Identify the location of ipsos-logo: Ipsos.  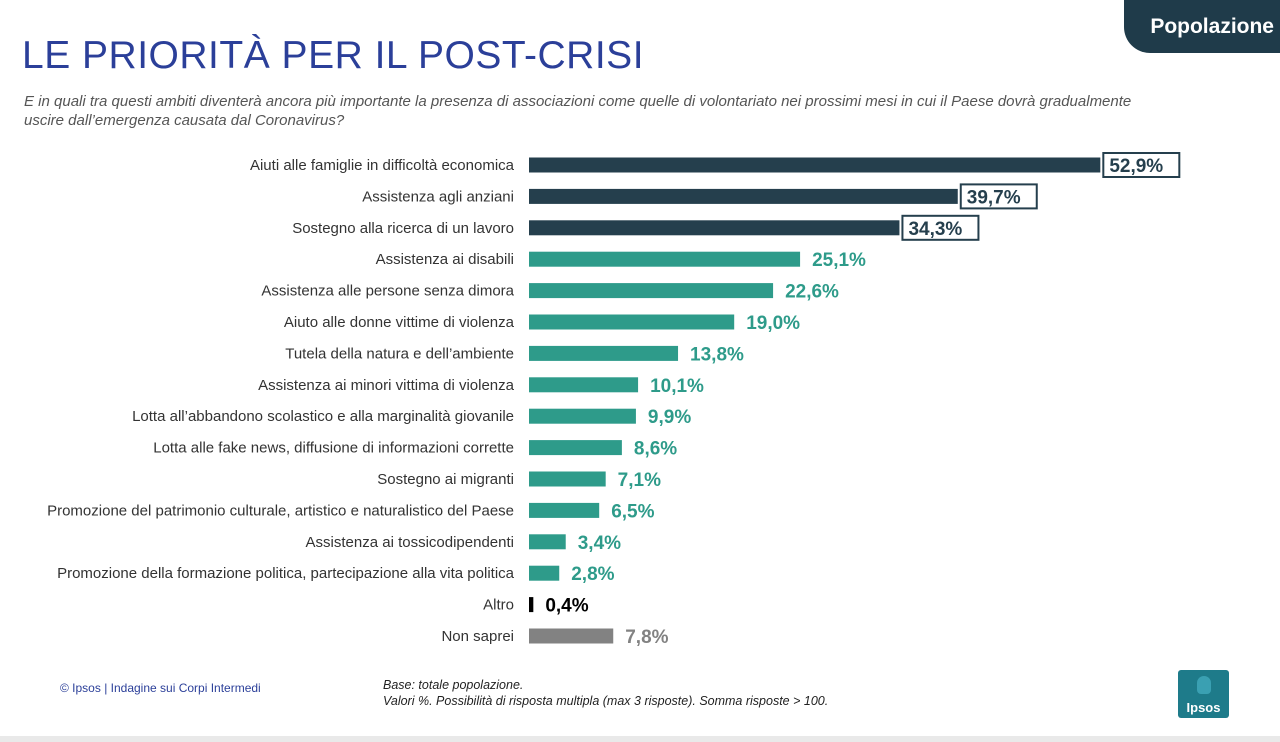
(1203, 694).